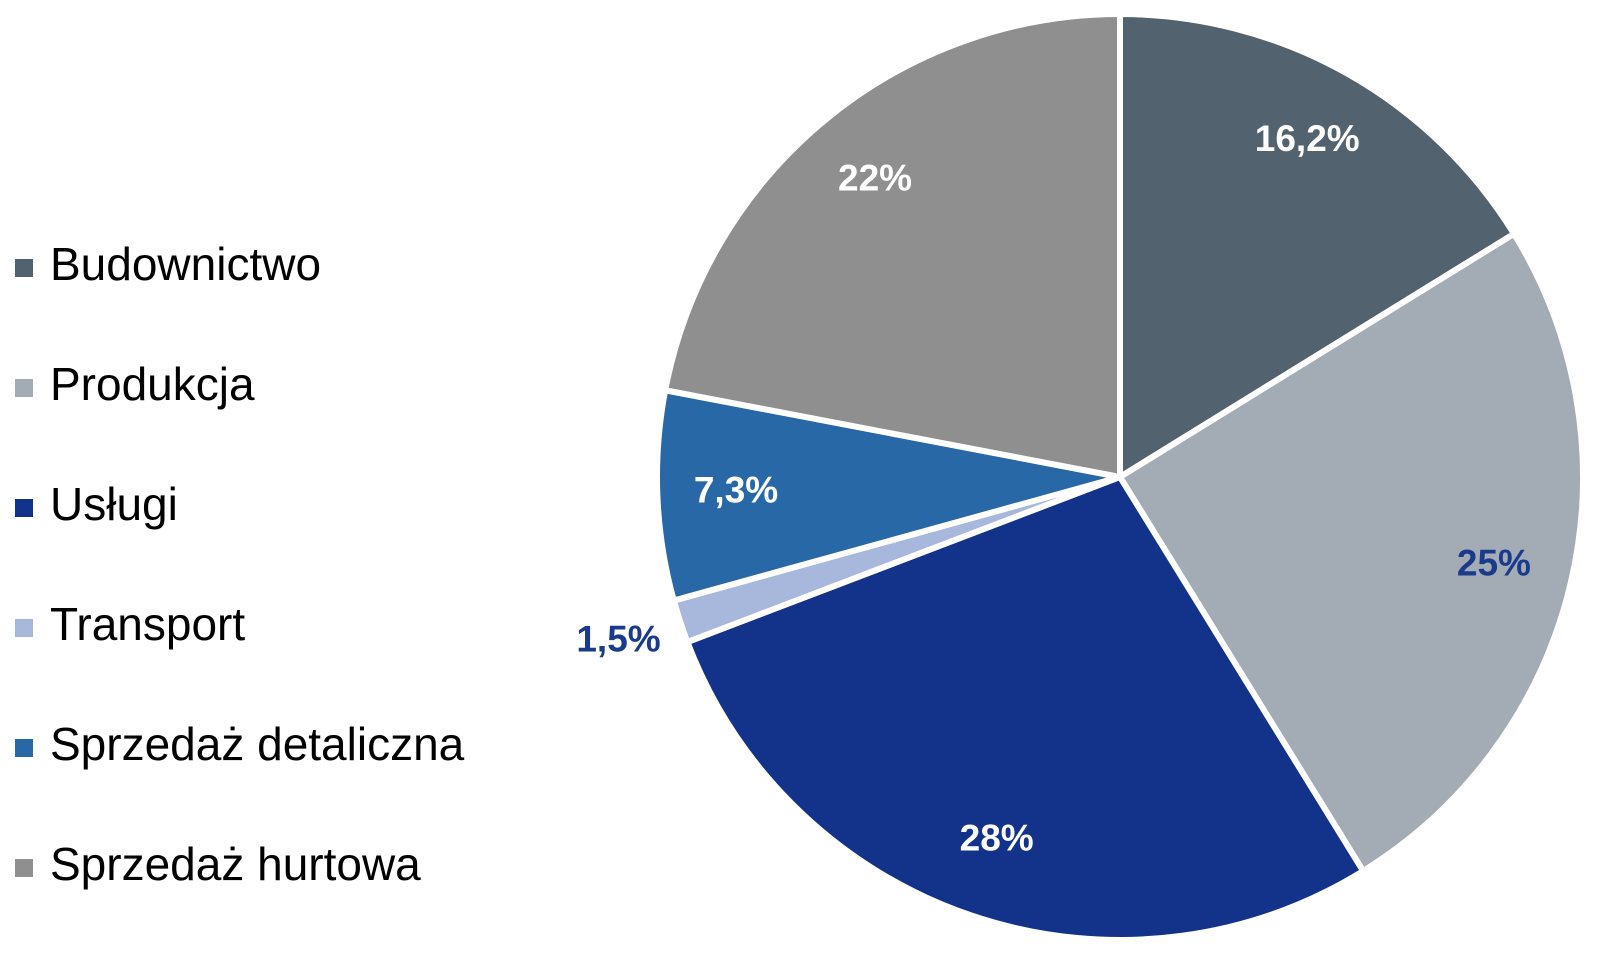 The image size is (1598, 957). Describe the element at coordinates (1307, 138) in the screenshot. I see `slice-label: 16,2%` at that location.